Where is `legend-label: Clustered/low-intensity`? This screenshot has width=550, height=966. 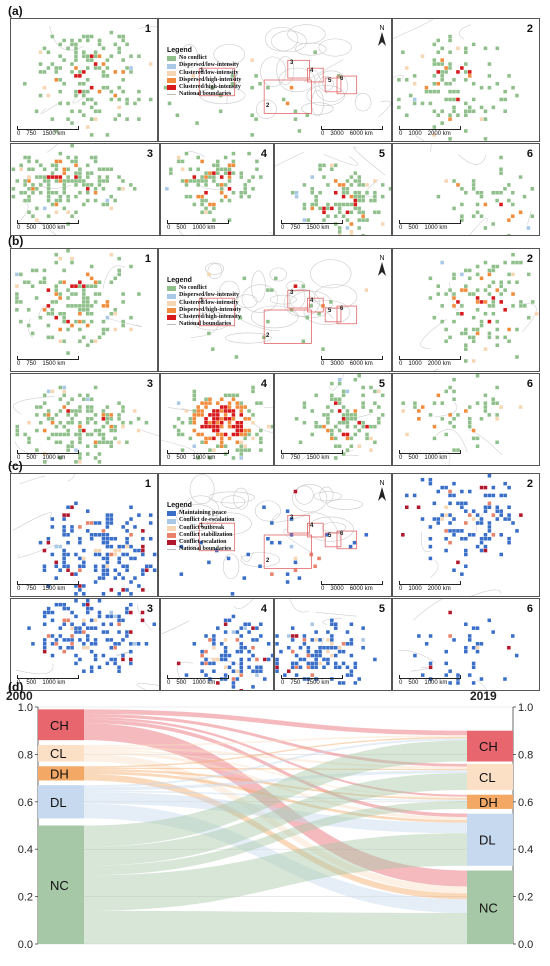 legend-label: Clustered/low-intensity is located at coordinates (209, 72).